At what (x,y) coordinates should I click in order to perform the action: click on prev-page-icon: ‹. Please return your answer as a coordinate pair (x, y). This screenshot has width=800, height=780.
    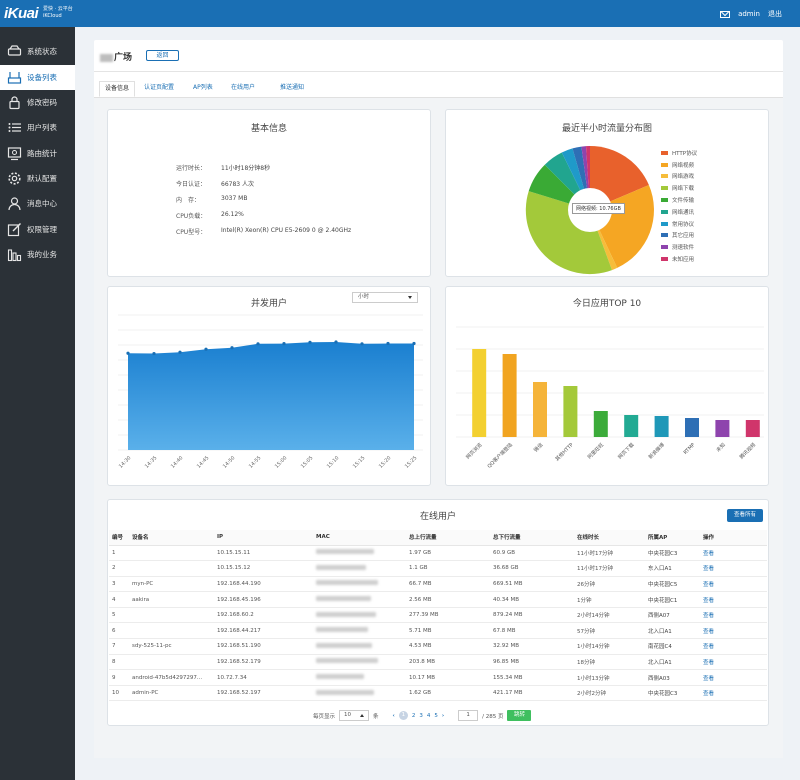
    Looking at the image, I should click on (393, 715).